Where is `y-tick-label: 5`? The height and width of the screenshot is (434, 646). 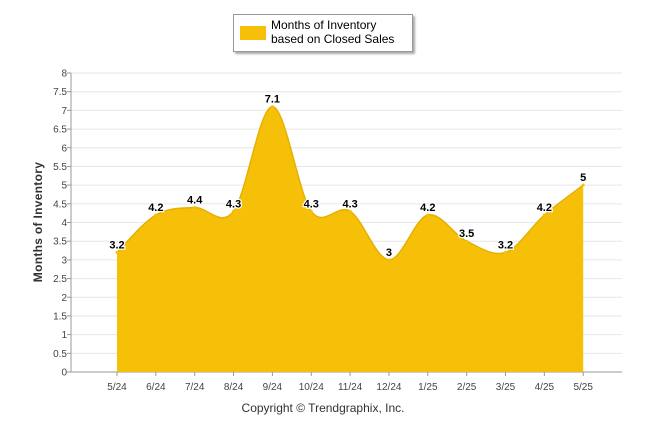
y-tick-label: 5 is located at coordinates (64, 186).